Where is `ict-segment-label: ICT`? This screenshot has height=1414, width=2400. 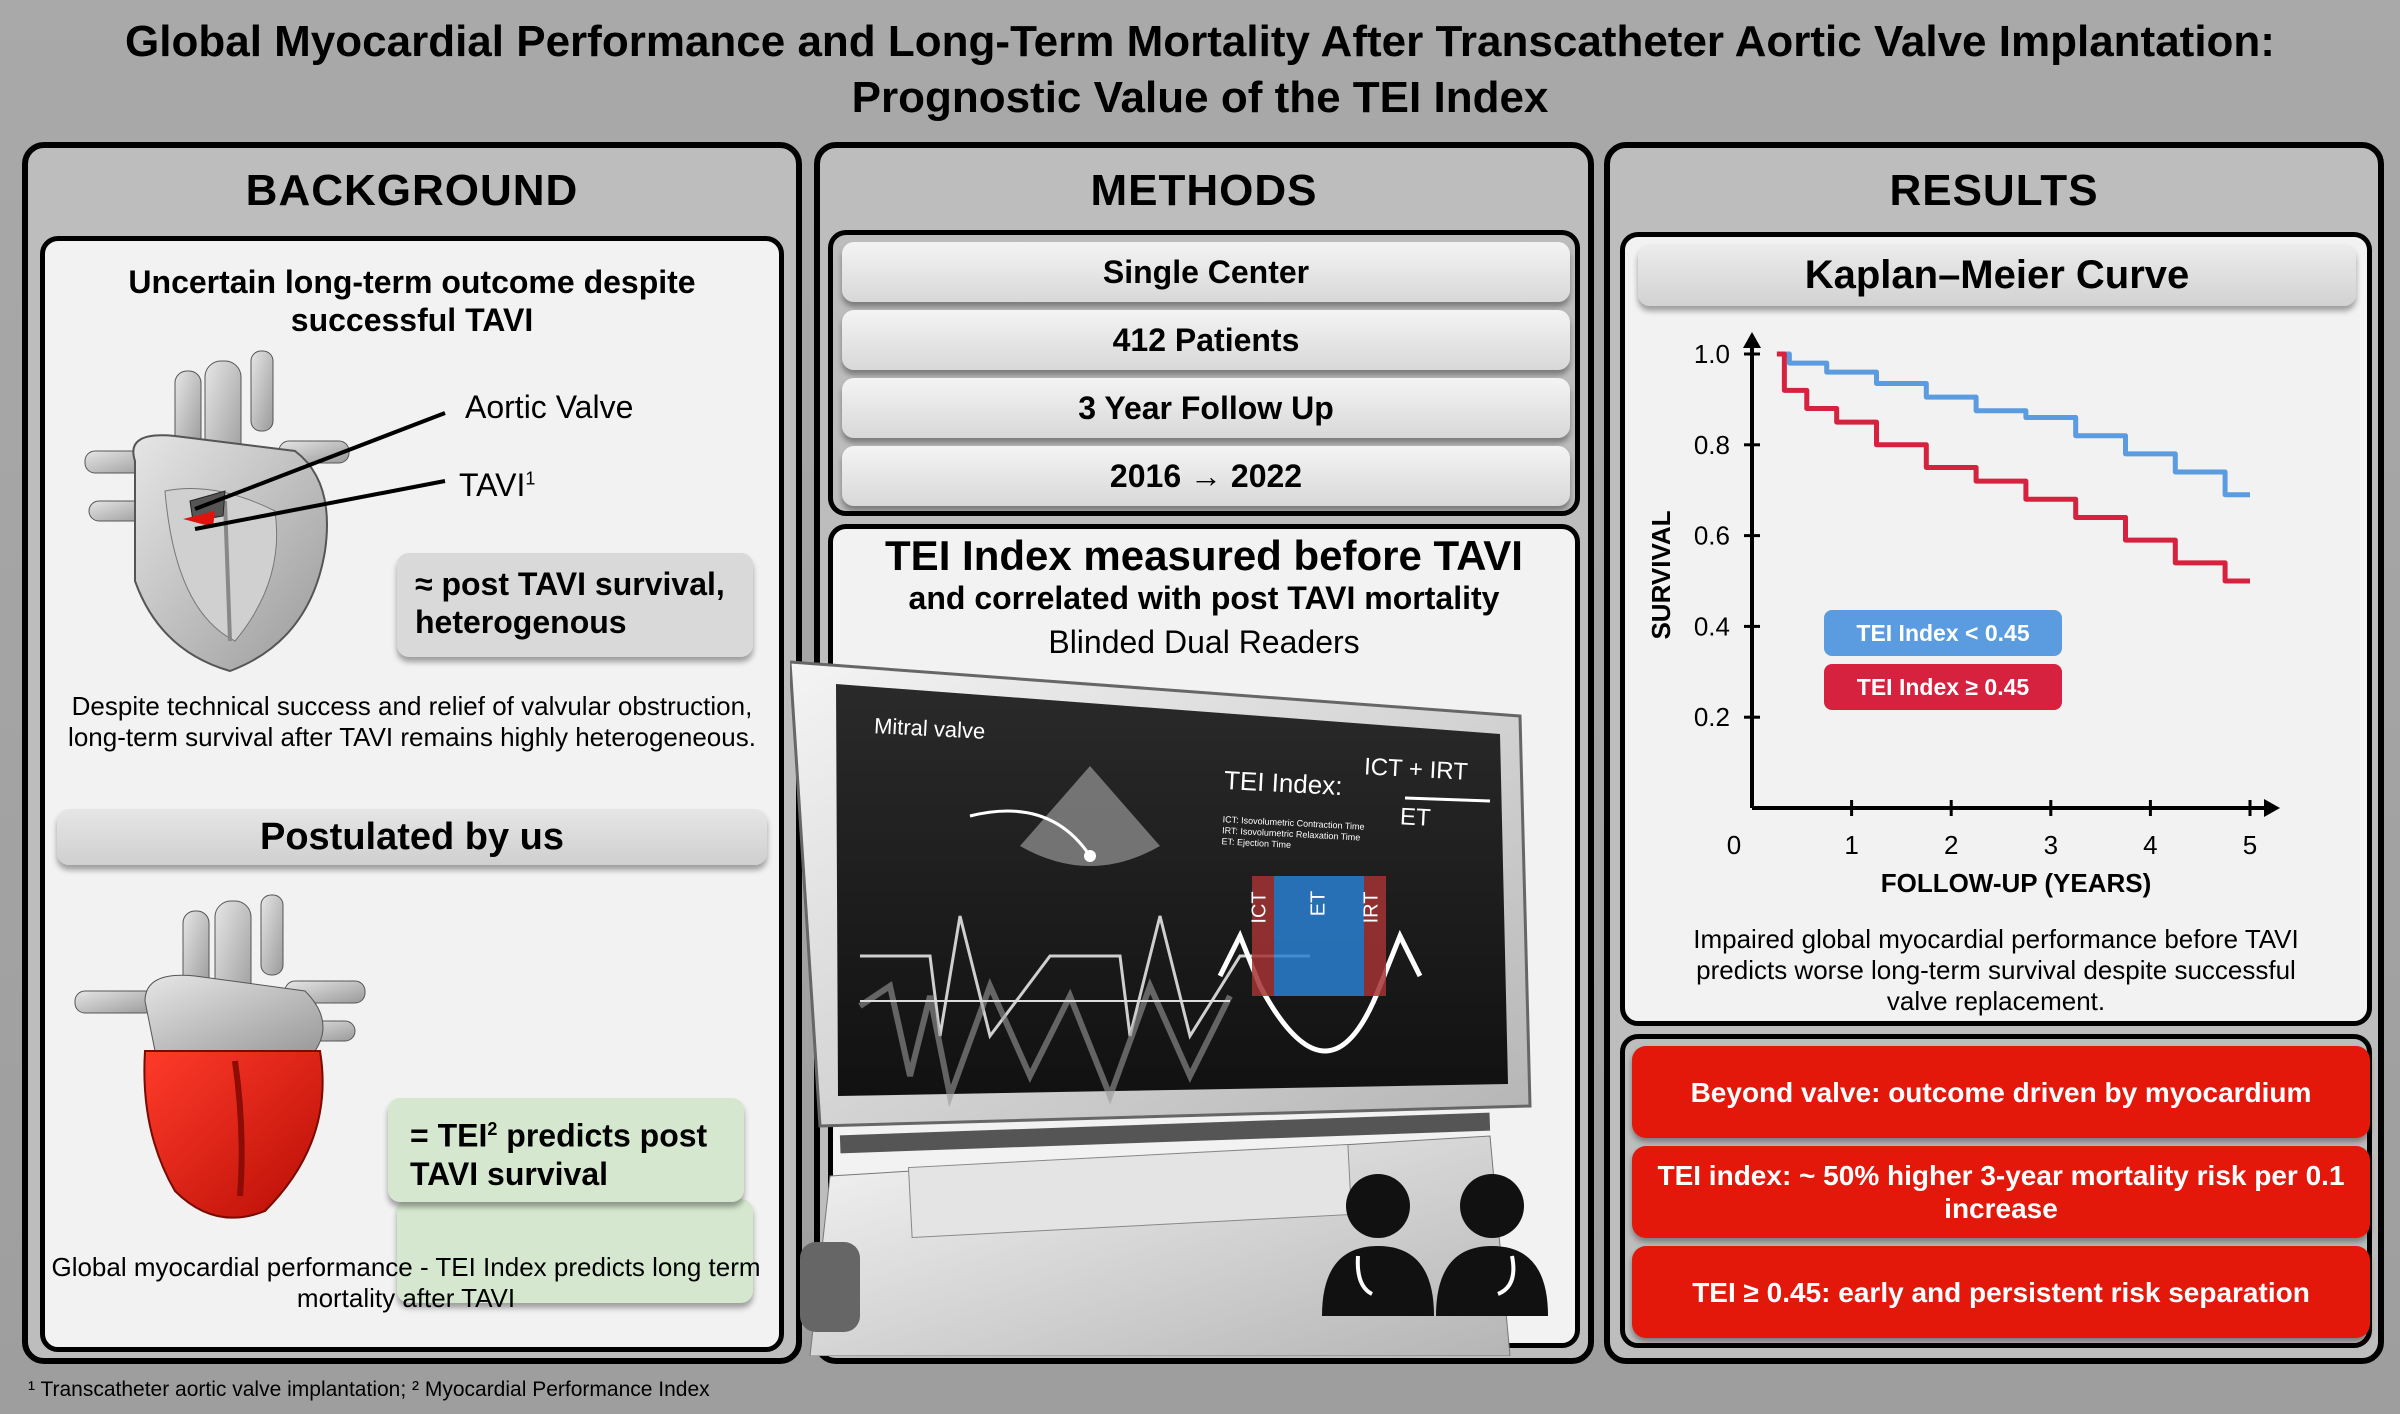 ict-segment-label: ICT is located at coordinates (1259, 907).